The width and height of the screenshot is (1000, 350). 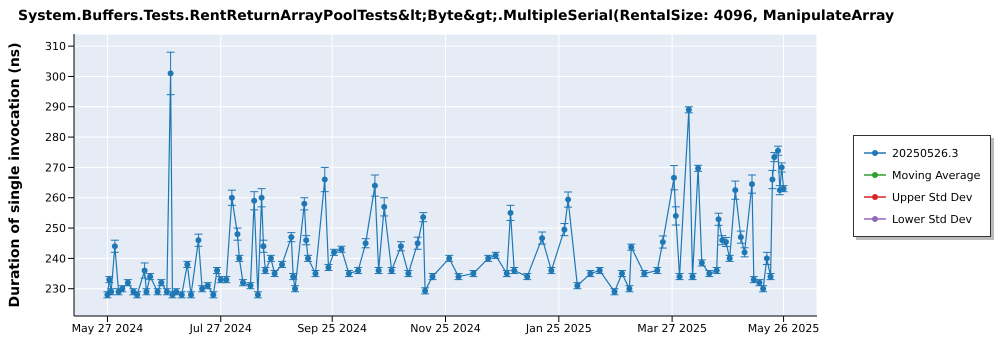 What do you see at coordinates (672, 328) in the screenshot?
I see `x-tick-label: Mar 27 2025` at bounding box center [672, 328].